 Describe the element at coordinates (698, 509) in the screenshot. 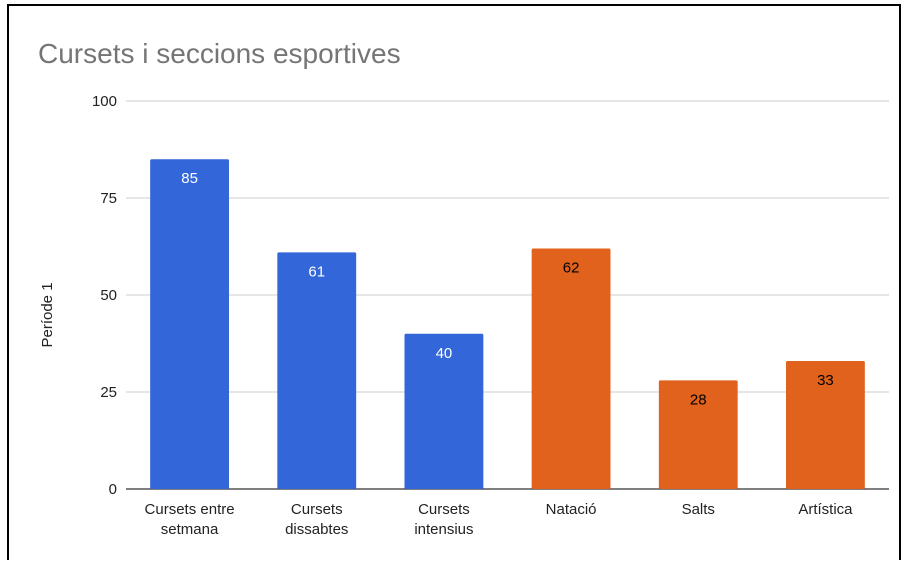

I see `x-tick-label: Salts` at that location.